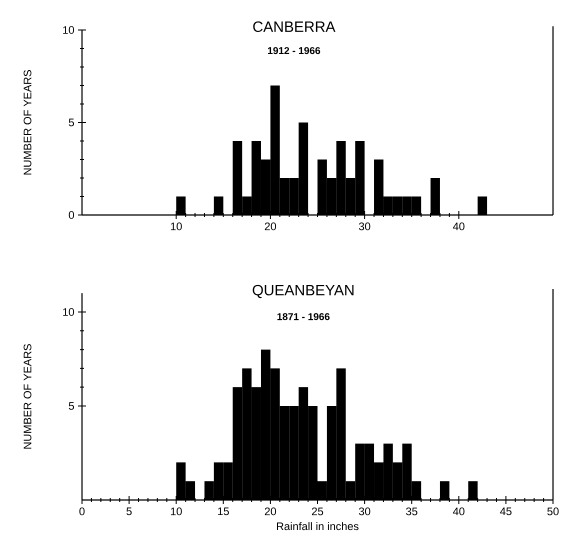 This screenshot has height=559, width=568. Describe the element at coordinates (553, 512) in the screenshot. I see `x-tick-label: 50` at that location.